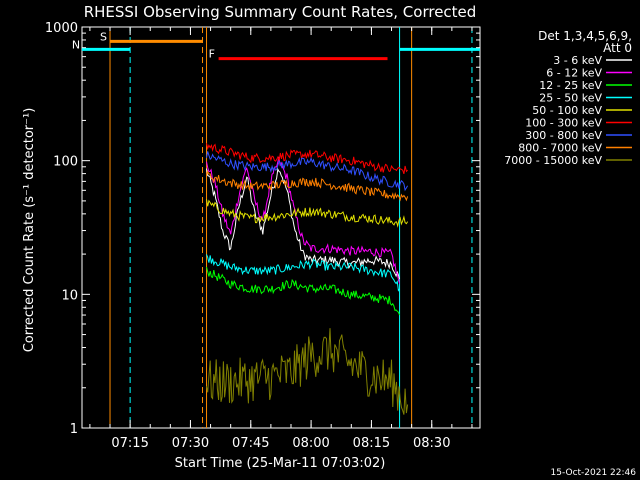 The image size is (640, 480). I want to click on x-tick-label: 07:15, so click(129, 443).